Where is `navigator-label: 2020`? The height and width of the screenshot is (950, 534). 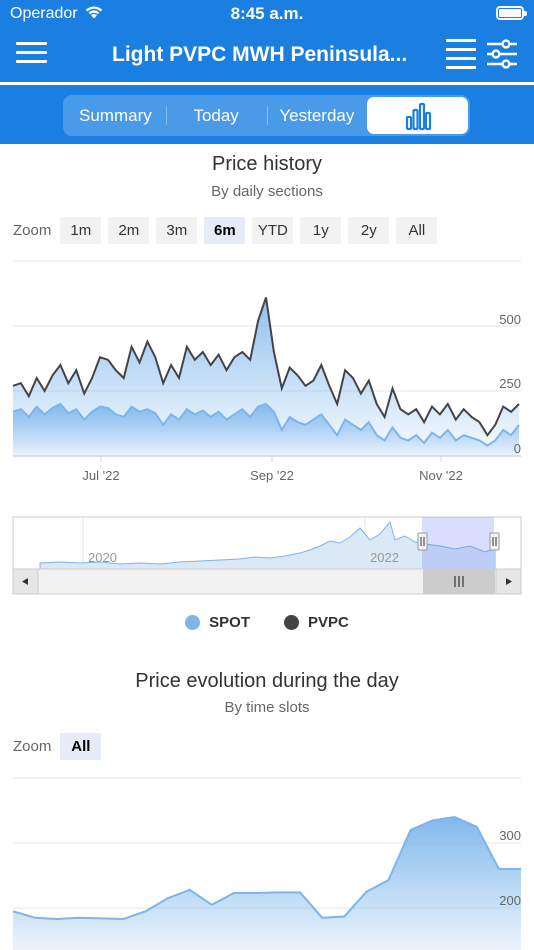 navigator-label: 2020 is located at coordinates (102, 557).